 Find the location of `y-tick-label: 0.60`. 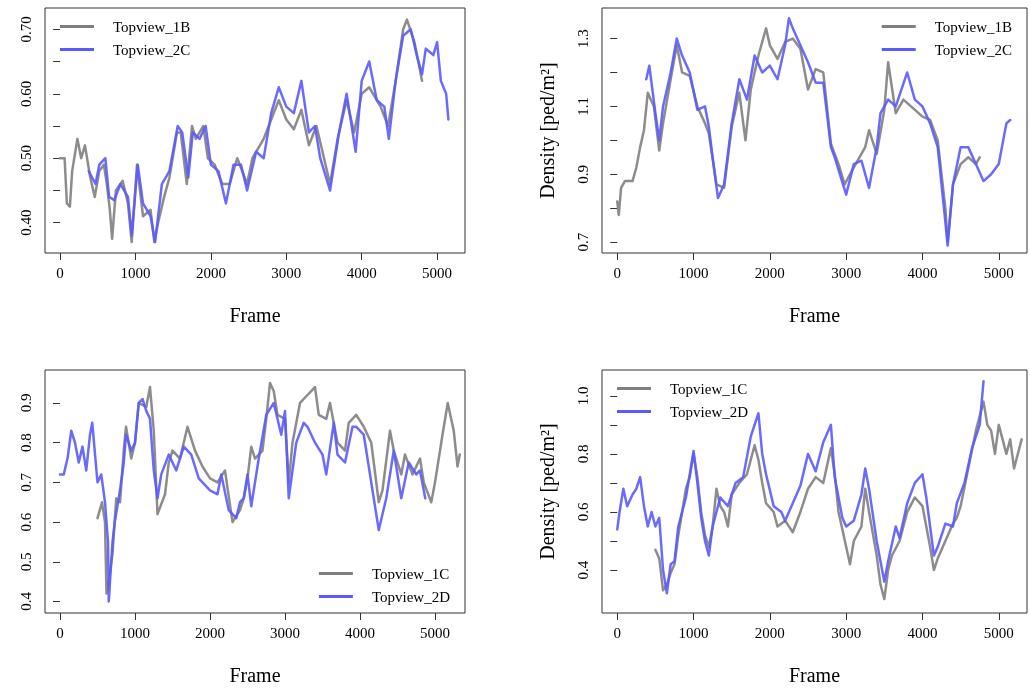

y-tick-label: 0.60 is located at coordinates (25, 93).